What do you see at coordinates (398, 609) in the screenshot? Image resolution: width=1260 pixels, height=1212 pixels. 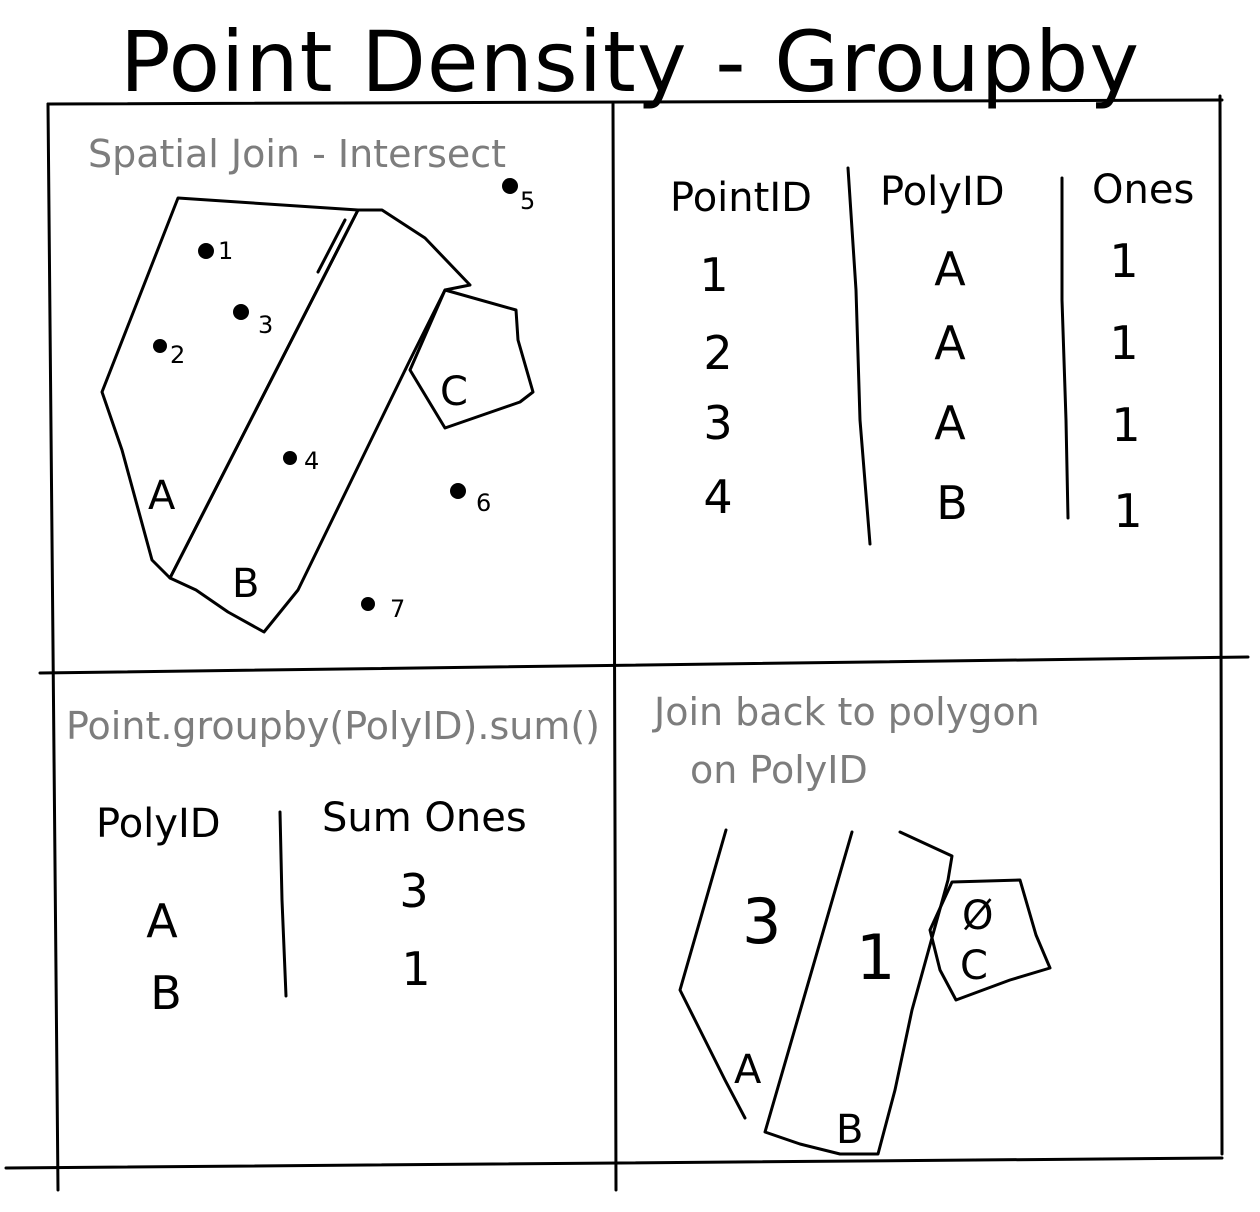 I see `point-7-label: 7` at bounding box center [398, 609].